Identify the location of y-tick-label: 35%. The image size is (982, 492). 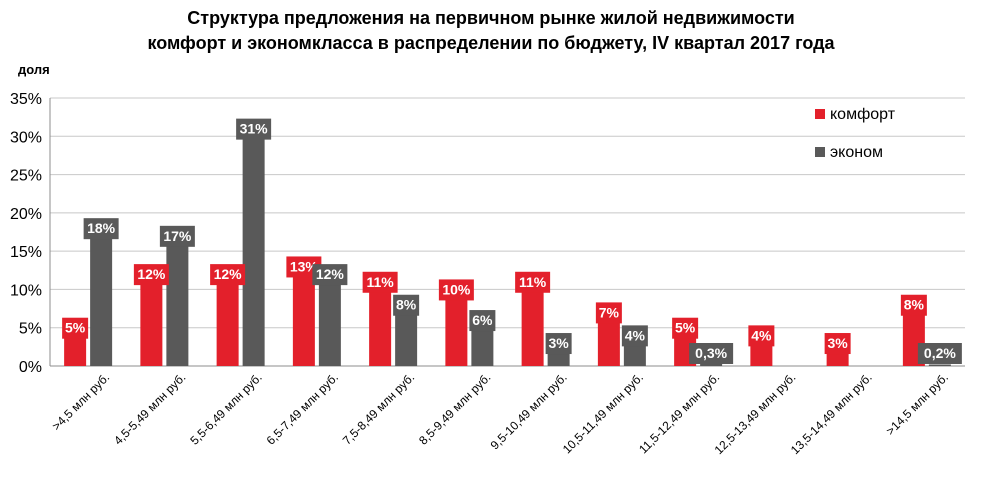
(26, 99).